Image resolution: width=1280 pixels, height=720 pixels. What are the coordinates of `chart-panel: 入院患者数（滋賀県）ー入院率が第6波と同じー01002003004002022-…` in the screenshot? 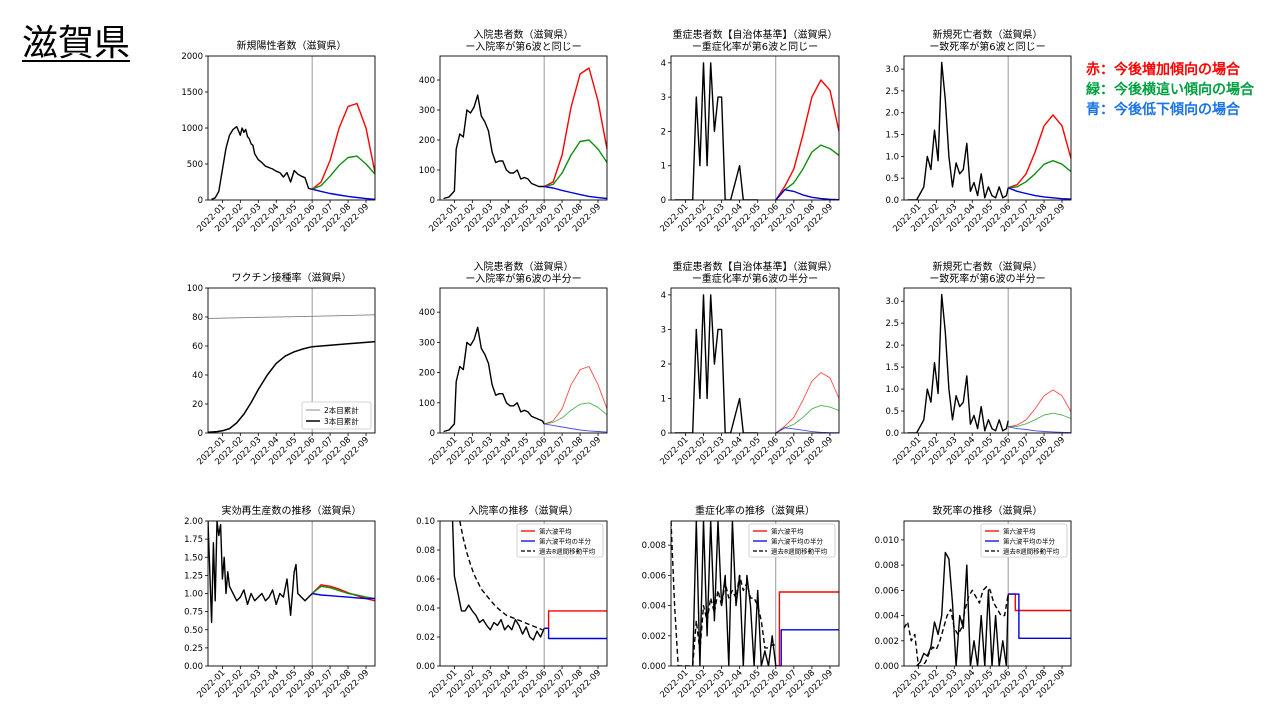 It's located at (513, 131).